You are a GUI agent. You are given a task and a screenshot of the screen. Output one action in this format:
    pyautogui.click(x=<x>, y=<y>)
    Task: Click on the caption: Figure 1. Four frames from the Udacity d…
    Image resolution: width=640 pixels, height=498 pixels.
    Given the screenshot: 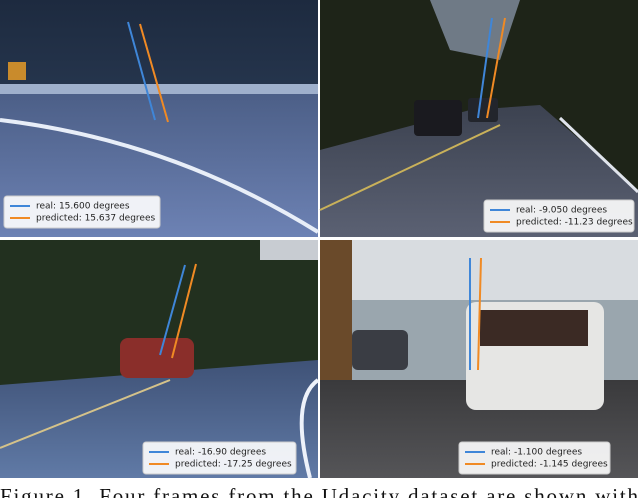 What is the action you would take?
    pyautogui.click(x=319, y=491)
    